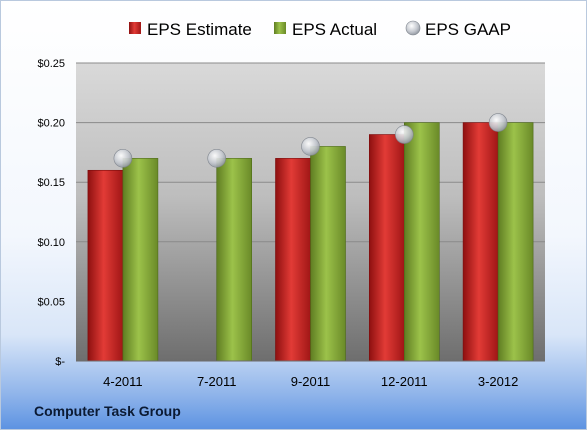 The height and width of the screenshot is (431, 587). What do you see at coordinates (51, 183) in the screenshot?
I see `y-tick-label: $0.15` at bounding box center [51, 183].